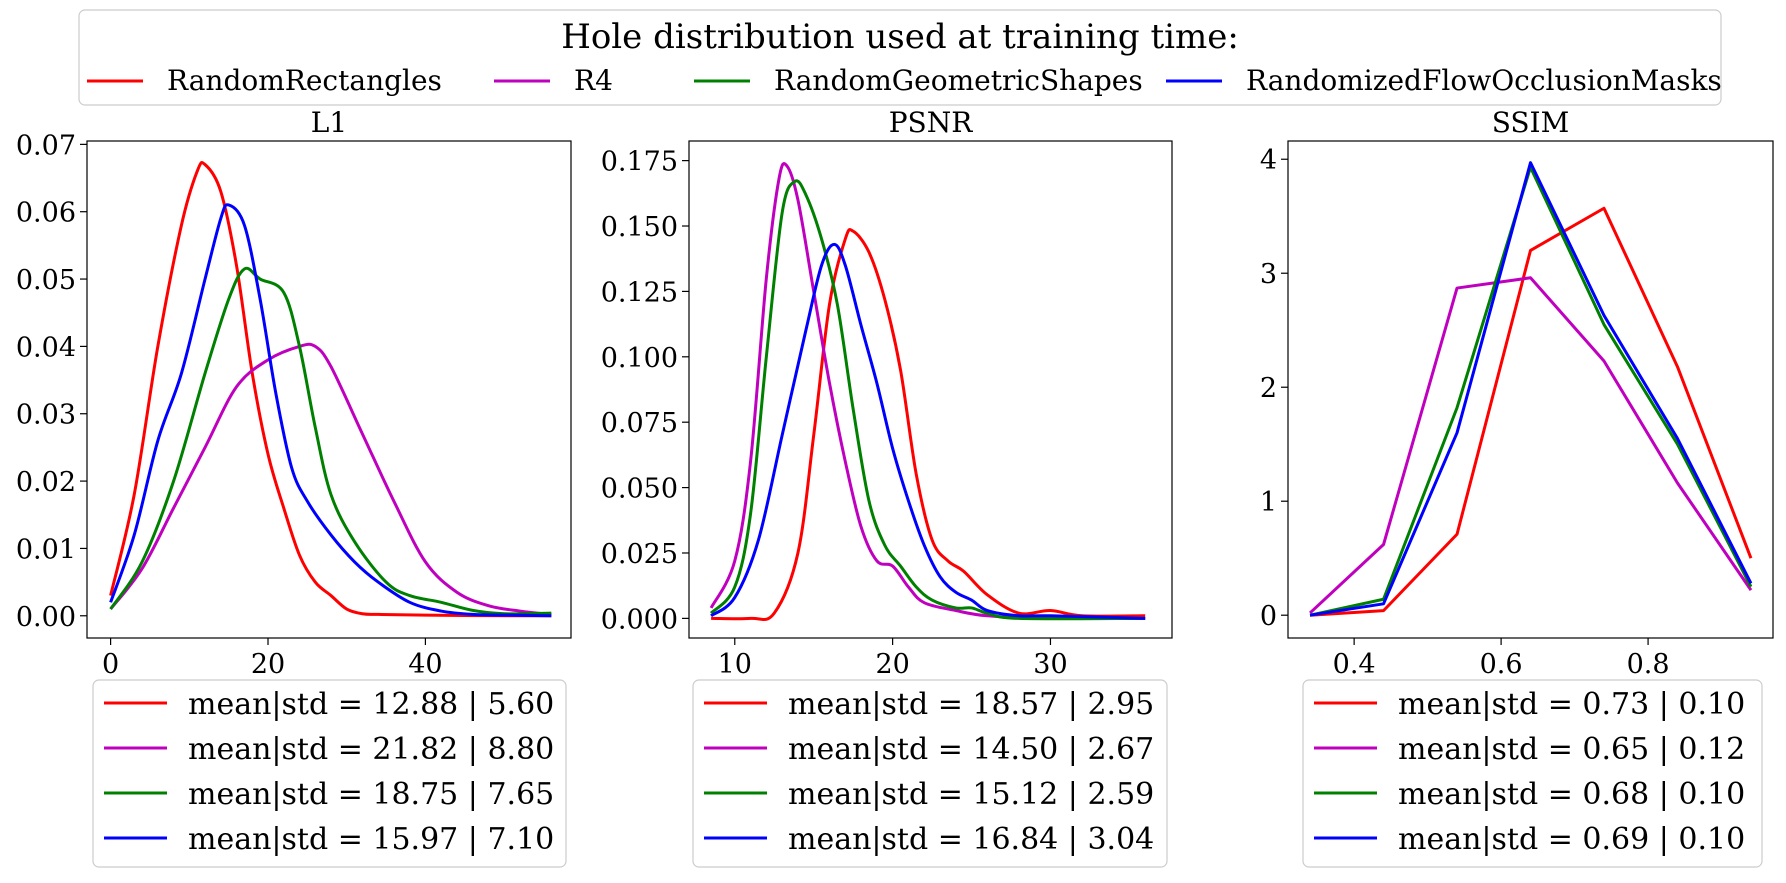 The width and height of the screenshot is (1786, 883). I want to click on legend-entry: mean|std = 18.75 | 7.65, so click(329, 794).